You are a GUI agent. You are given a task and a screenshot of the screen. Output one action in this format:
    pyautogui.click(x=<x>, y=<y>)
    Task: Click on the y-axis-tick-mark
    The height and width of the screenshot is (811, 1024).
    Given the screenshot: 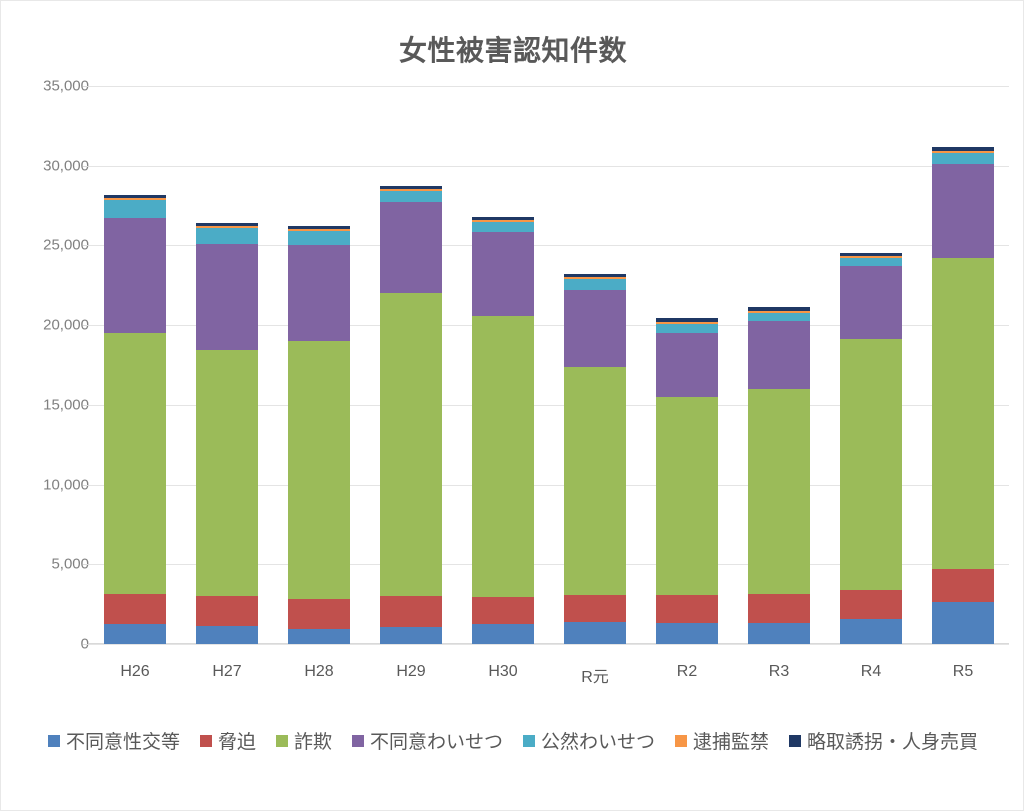 What is the action you would take?
    pyautogui.click(x=86, y=166)
    